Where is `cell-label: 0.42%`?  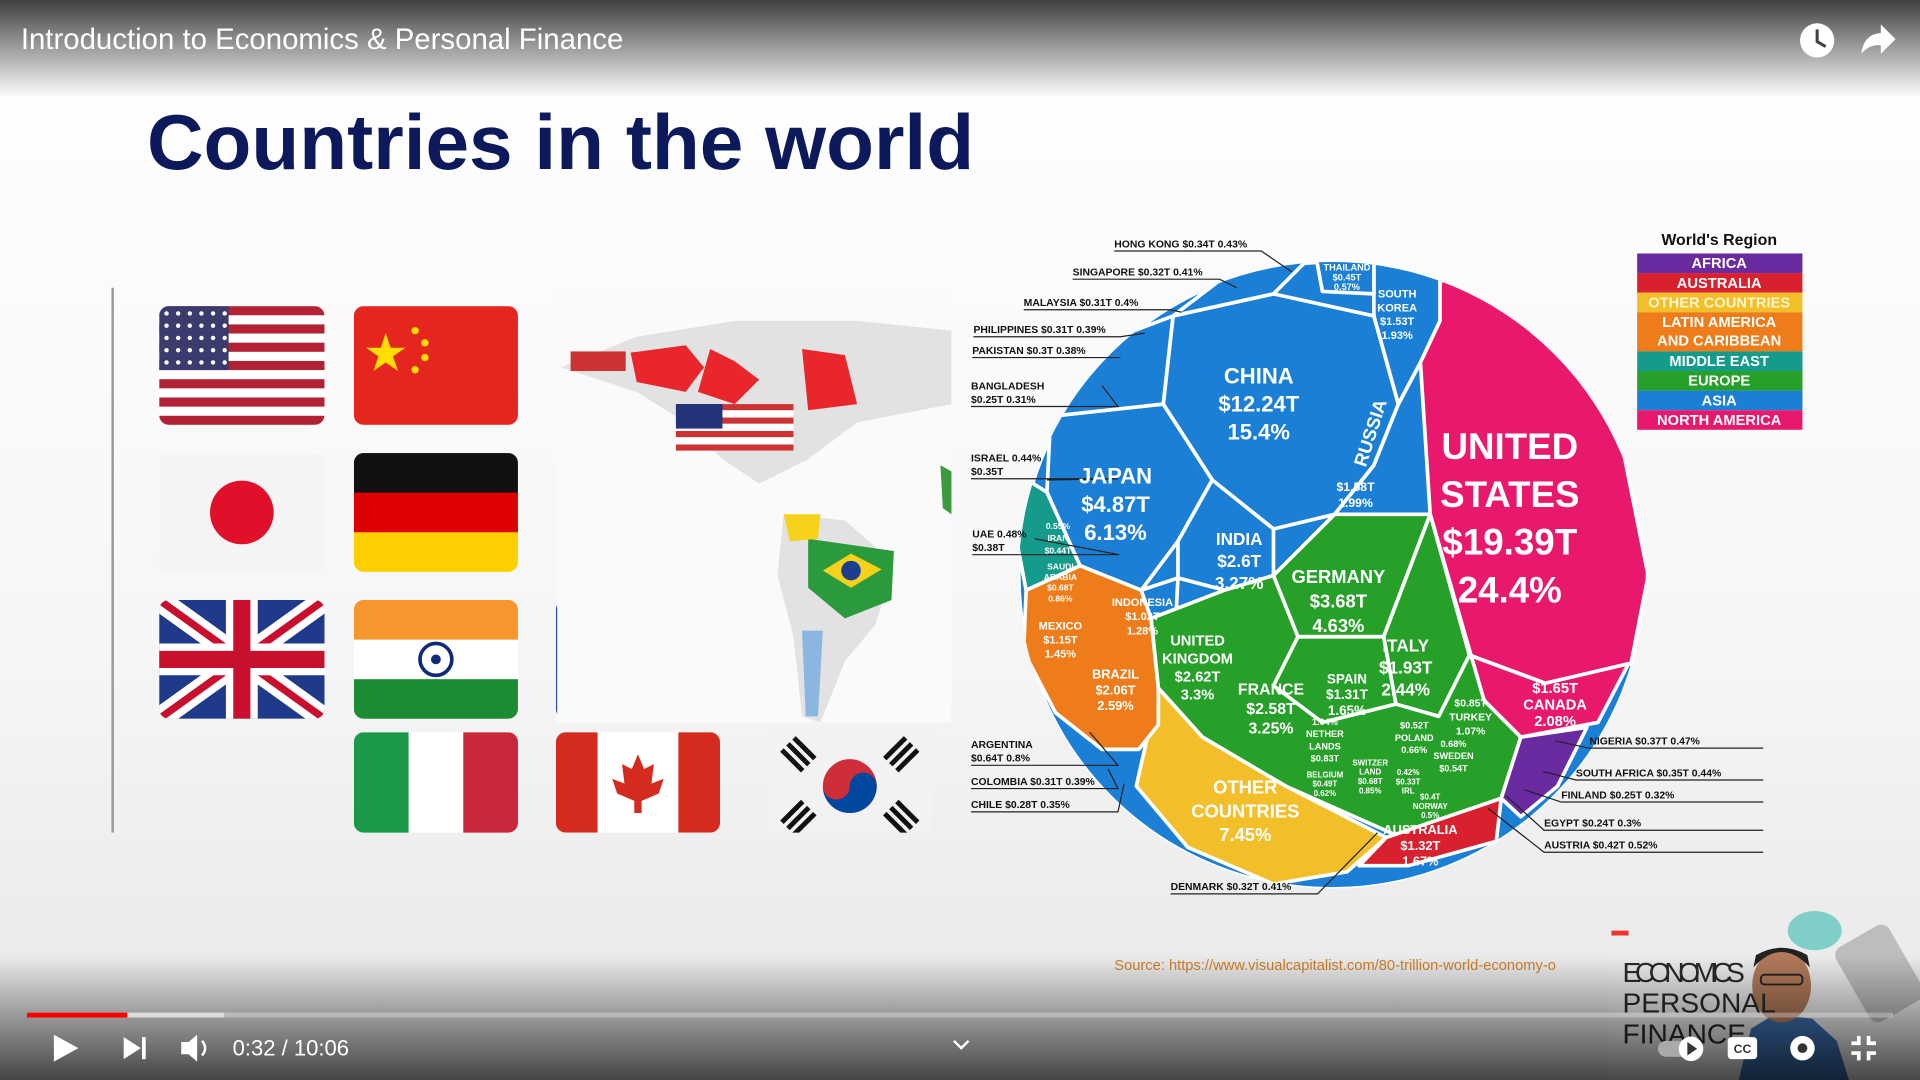 cell-label: 0.42% is located at coordinates (1408, 772).